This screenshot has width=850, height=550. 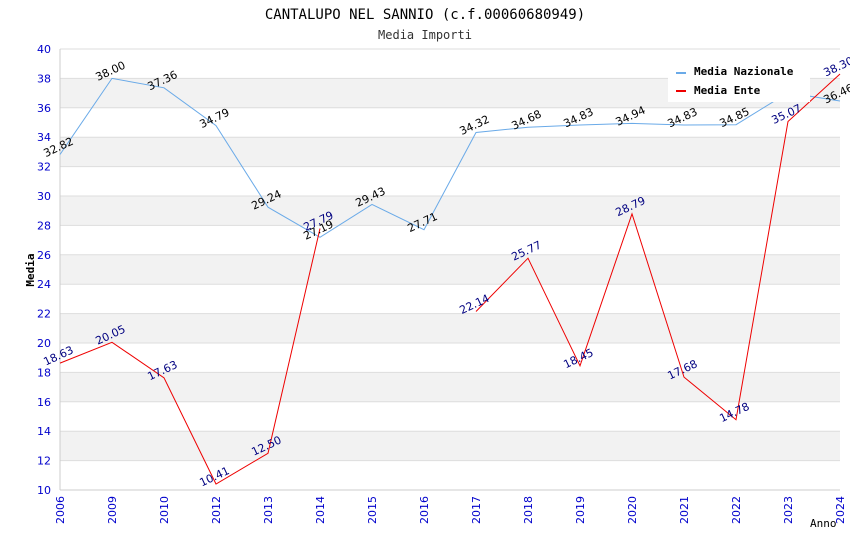 What do you see at coordinates (734, 117) in the screenshot?
I see `data-label: 34.85` at bounding box center [734, 117].